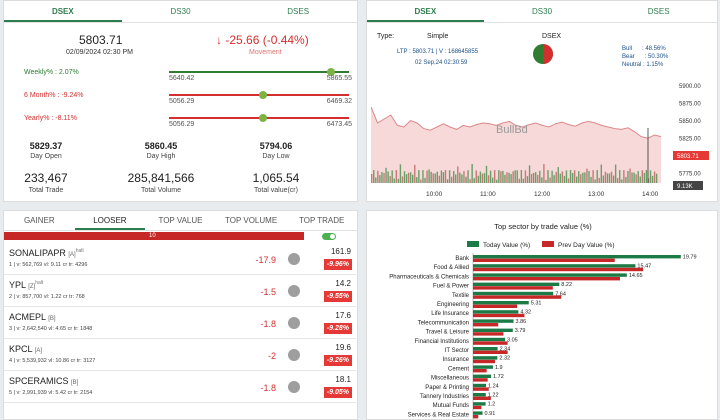  Describe the element at coordinates (180, 220) in the screenshot. I see `tab-top-value: TOP VALUE` at that location.